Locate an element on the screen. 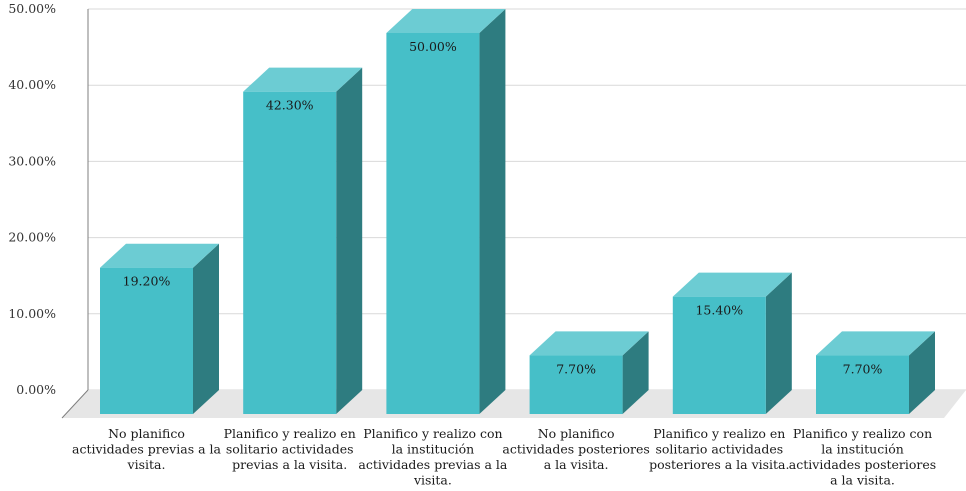 Image resolution: width=966 pixels, height=491 pixels. y-tick-label: 50.00% is located at coordinates (32, 8).